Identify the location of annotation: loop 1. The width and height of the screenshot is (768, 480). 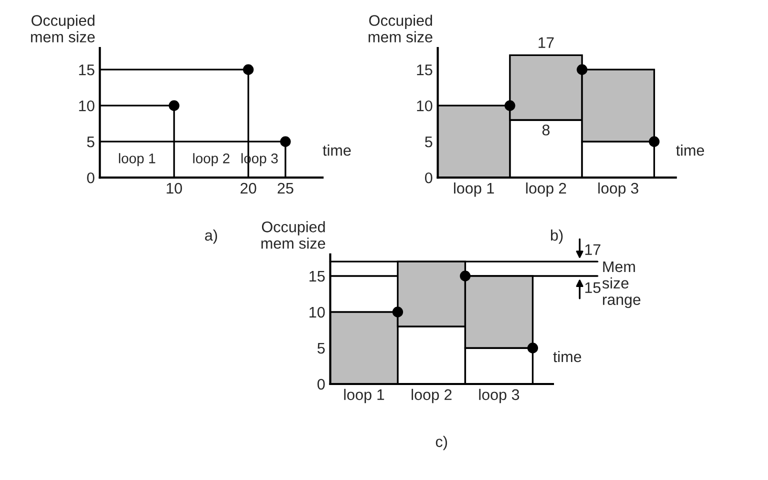
(137, 159).